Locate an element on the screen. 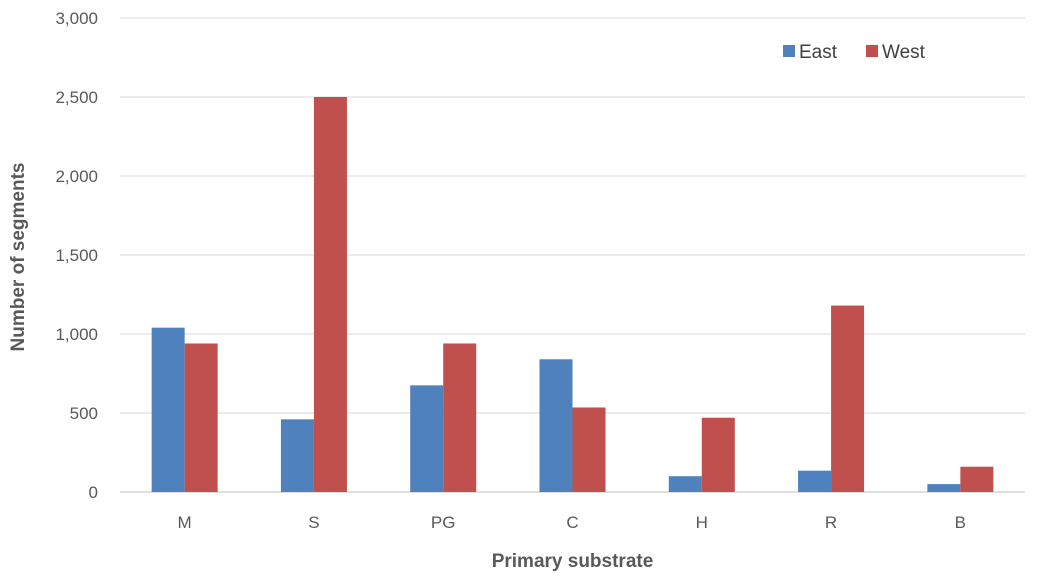 This screenshot has width=1051, height=578. y-tick-label: 500 is located at coordinates (84, 413).